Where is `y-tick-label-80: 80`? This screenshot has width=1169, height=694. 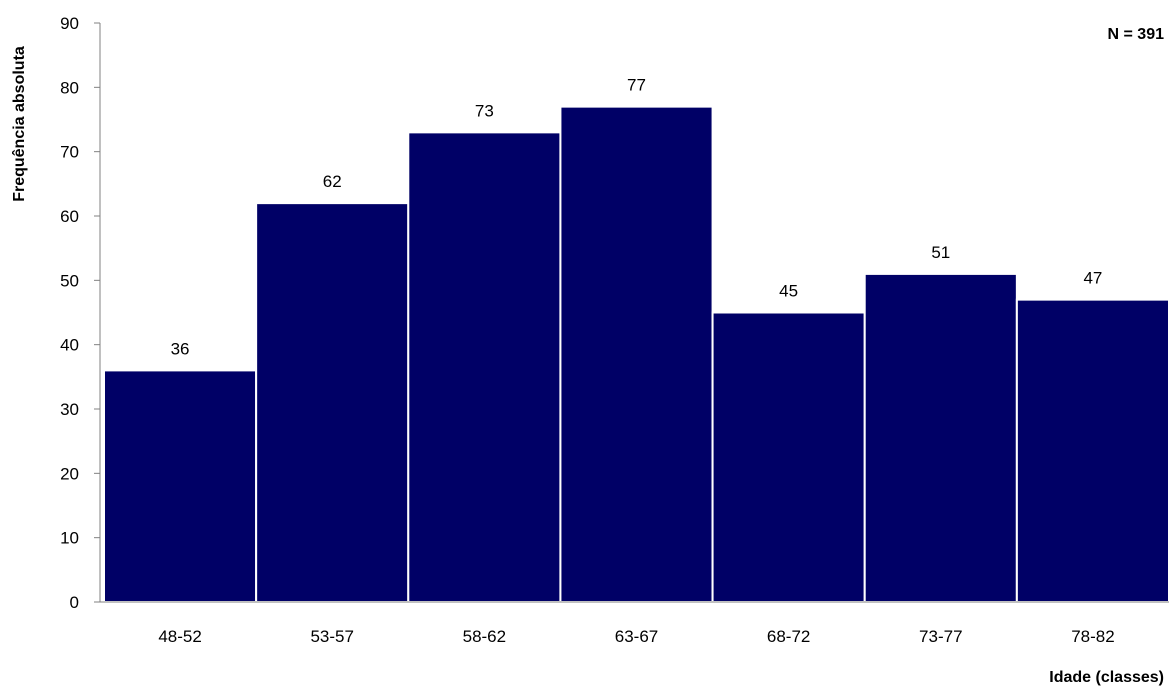 y-tick-label-80: 80 is located at coordinates (69, 87).